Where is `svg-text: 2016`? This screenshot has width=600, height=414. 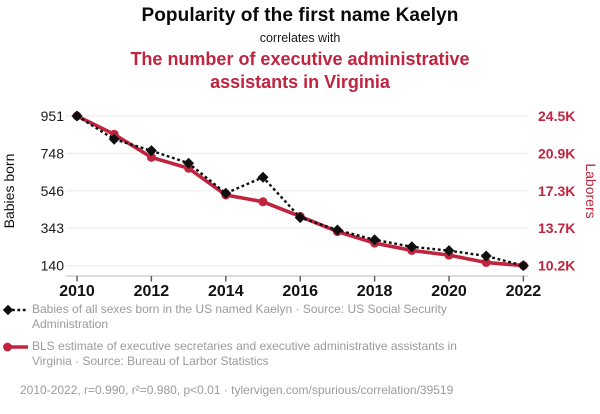 svg-text: 2016 is located at coordinates (300, 291).